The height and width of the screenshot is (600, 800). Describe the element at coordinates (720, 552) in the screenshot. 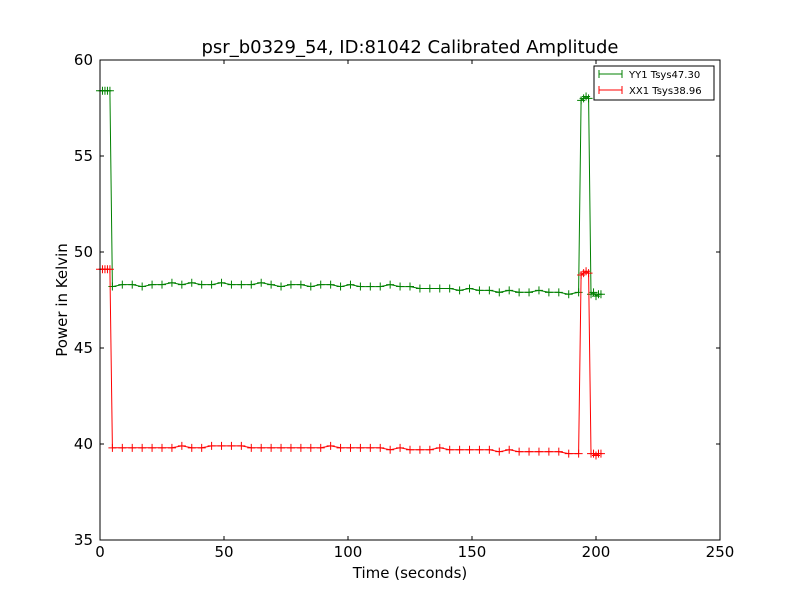

I see `x-tick-label: 250` at that location.